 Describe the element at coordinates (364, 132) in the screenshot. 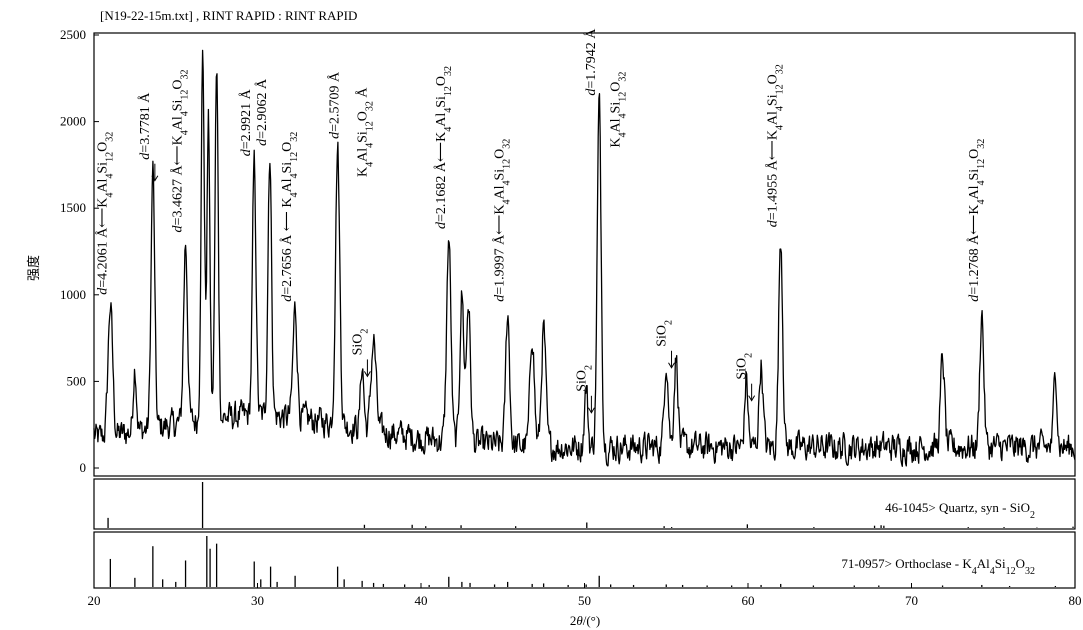

I see `peak-annotation: K4Al4Si12O32 Å` at that location.